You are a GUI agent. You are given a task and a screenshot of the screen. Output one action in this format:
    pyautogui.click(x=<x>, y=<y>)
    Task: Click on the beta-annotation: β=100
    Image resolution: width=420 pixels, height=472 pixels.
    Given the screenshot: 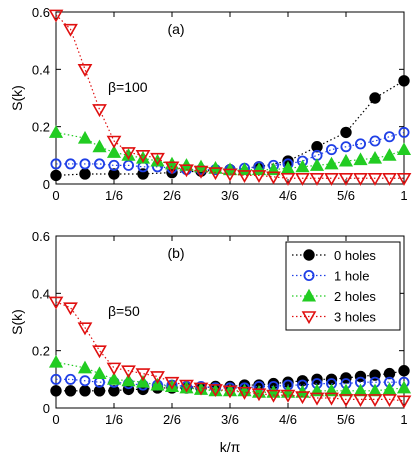 What is the action you would take?
    pyautogui.click(x=128, y=87)
    